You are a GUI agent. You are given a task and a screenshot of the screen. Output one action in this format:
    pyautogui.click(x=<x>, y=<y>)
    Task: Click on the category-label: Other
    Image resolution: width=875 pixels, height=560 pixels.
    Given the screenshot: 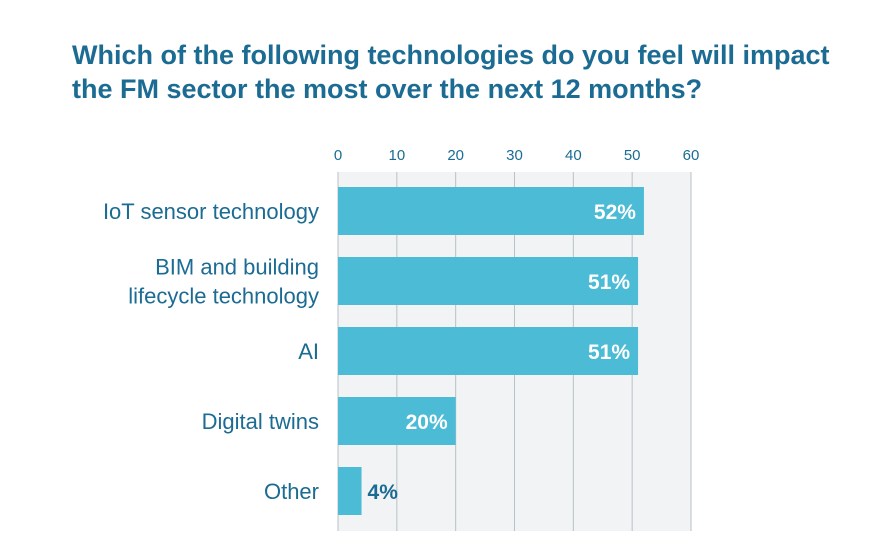 What is the action you would take?
    pyautogui.click(x=291, y=491)
    